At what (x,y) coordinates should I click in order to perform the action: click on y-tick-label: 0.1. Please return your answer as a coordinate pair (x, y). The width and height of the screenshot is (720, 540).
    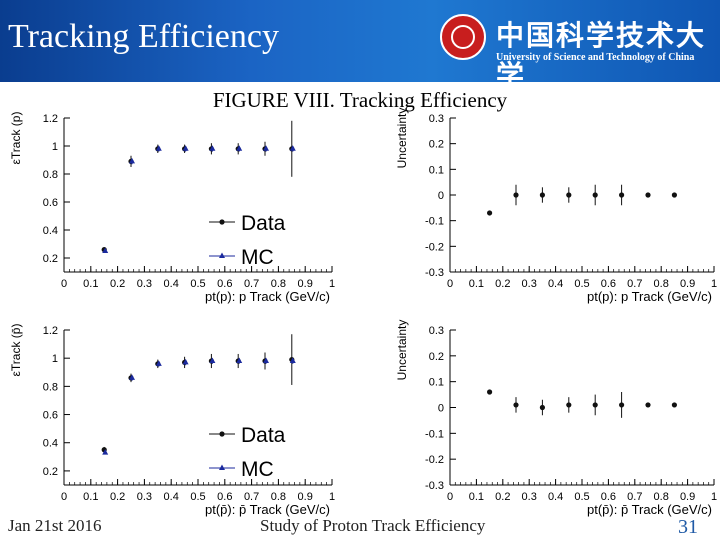
    Looking at the image, I should click on (436, 170).